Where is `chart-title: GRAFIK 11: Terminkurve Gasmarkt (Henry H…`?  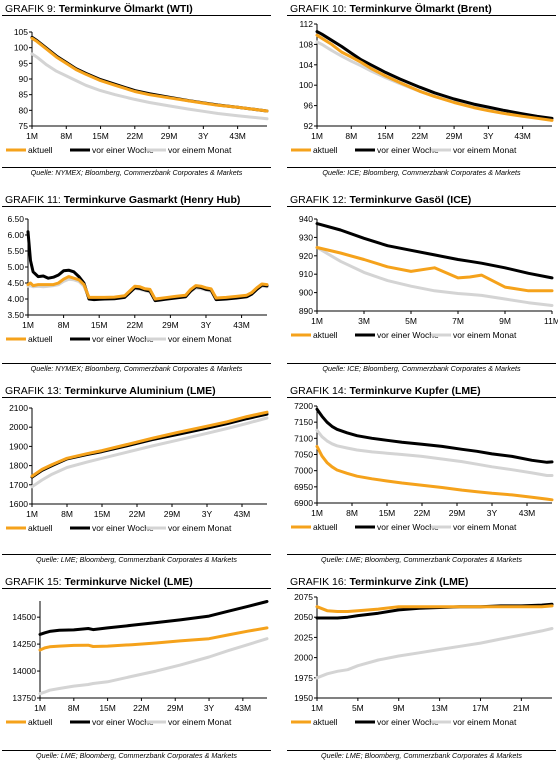 chart-title: GRAFIK 11: Terminkurve Gasmarkt (Henry H… is located at coordinates (122, 200).